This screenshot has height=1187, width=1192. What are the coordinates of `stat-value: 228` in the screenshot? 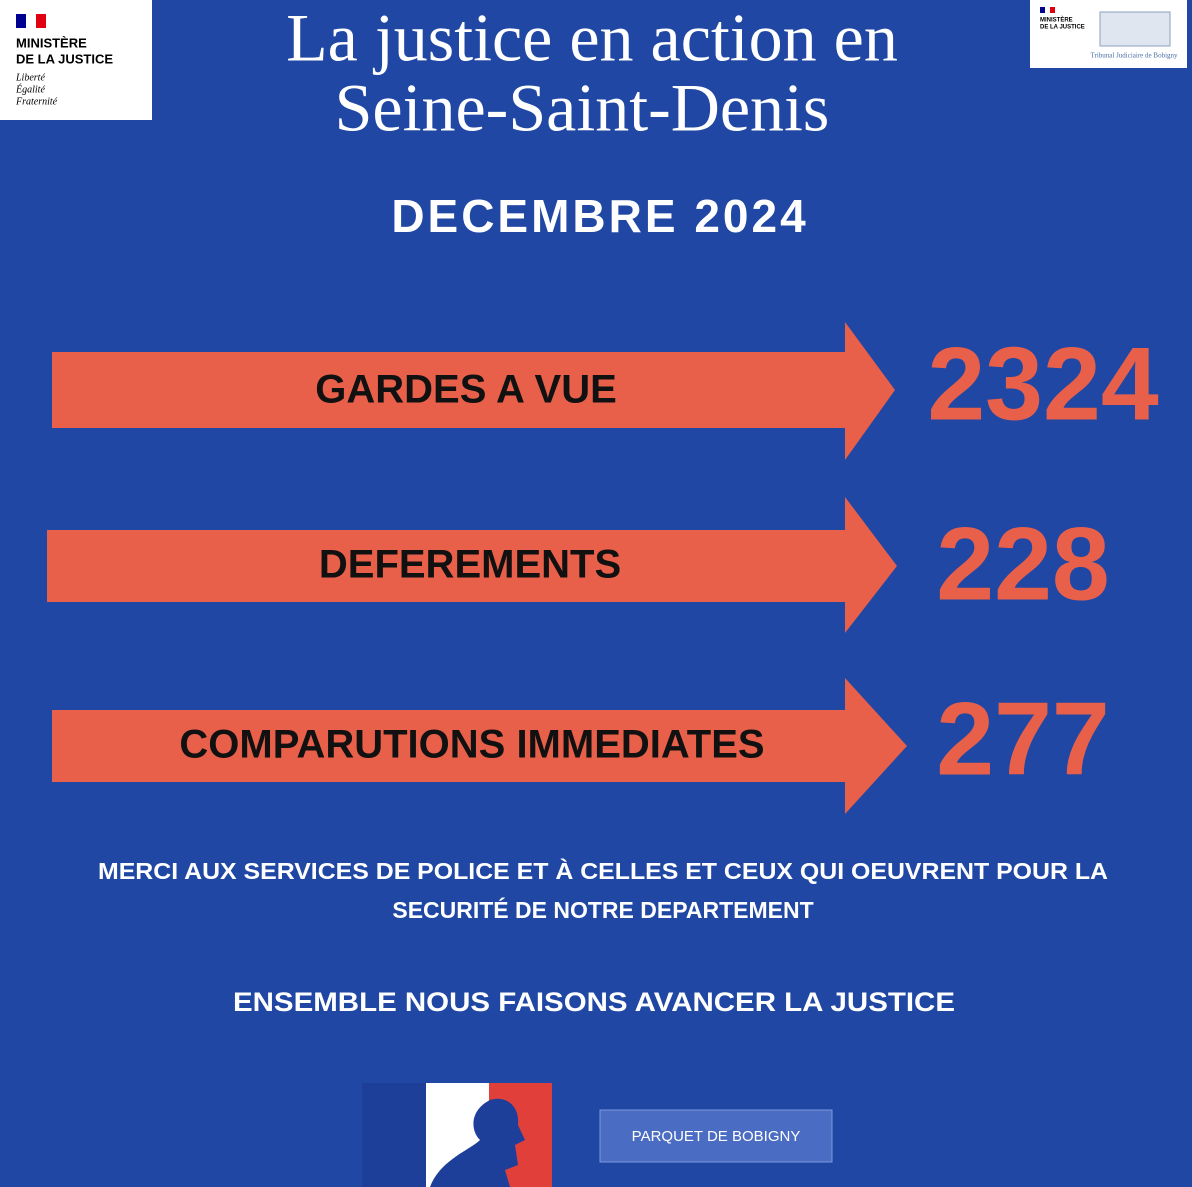 It's located at (1023, 564).